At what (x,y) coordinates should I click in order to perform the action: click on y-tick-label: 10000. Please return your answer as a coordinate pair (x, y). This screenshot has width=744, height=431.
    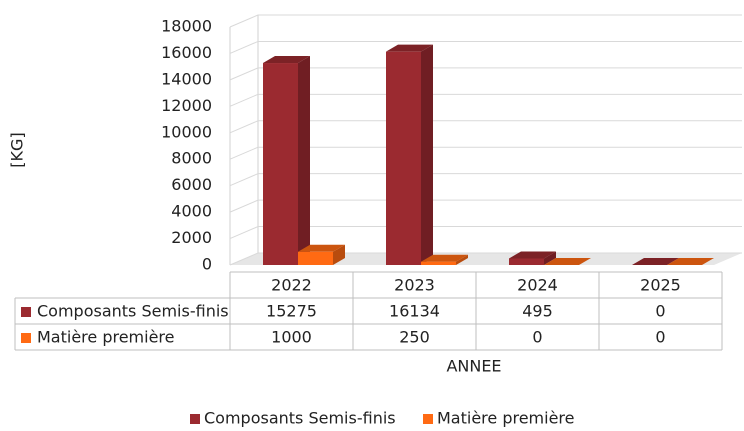
    Looking at the image, I should click on (186, 131).